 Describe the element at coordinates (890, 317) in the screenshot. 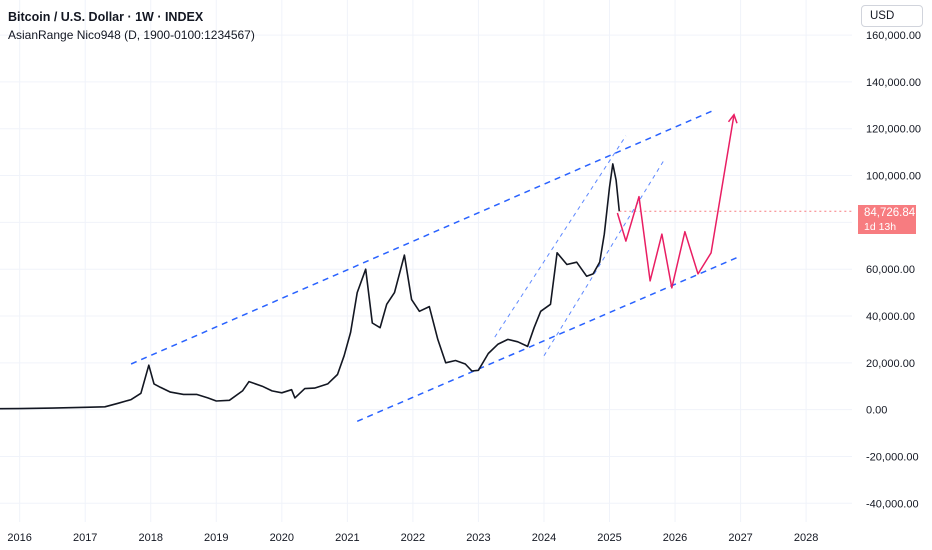

I see `y-tick-label: 40,000.00` at that location.